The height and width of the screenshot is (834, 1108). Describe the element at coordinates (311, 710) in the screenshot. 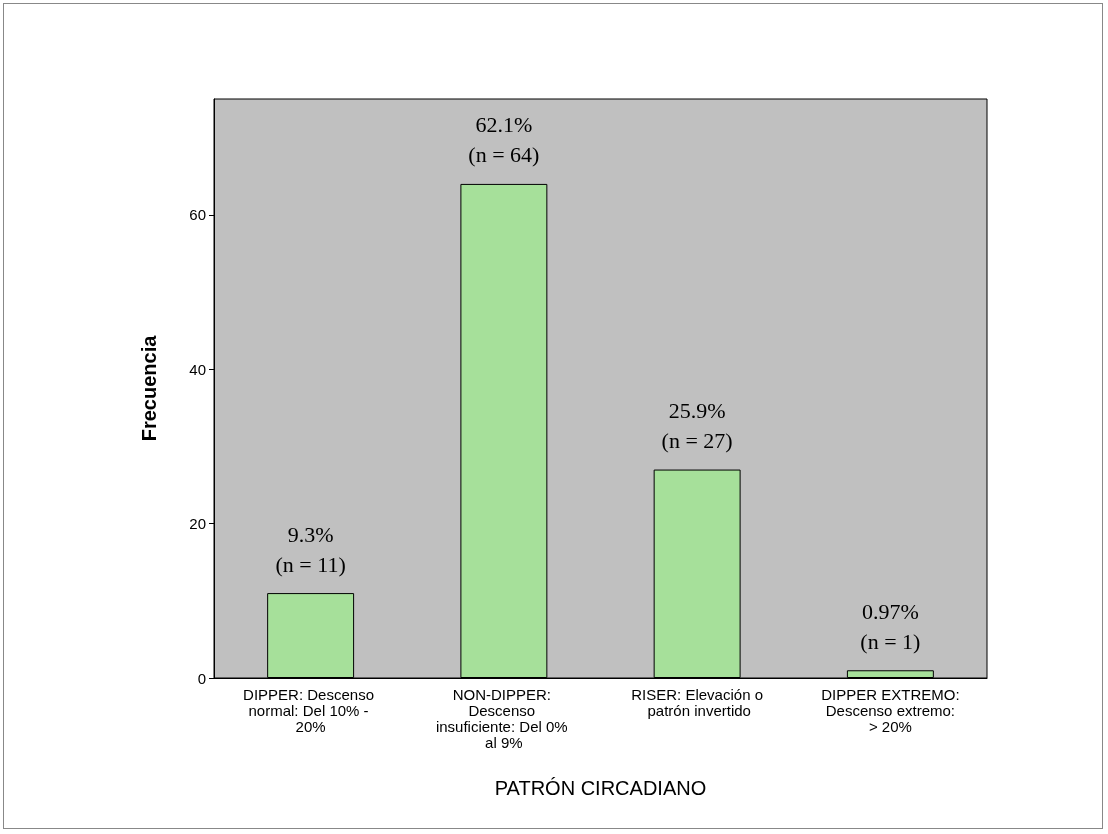

I see `x-tick-label: DIPPER: Descenso normal: Del 10% - 20%` at that location.